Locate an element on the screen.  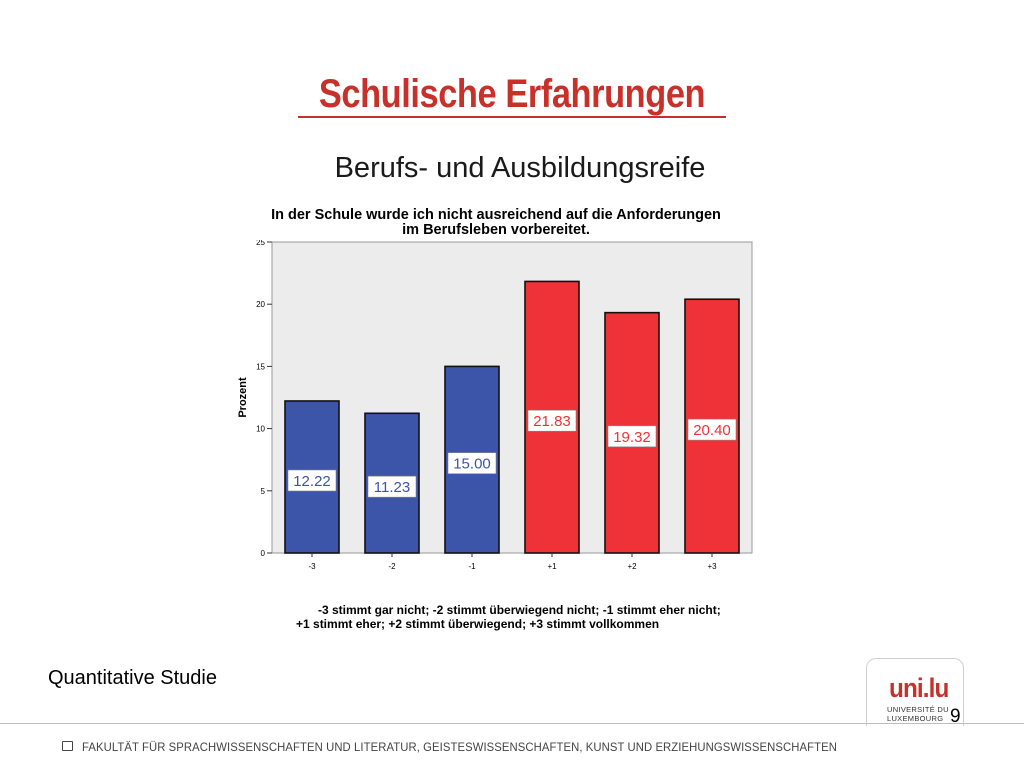
data-label: 12.22 is located at coordinates (312, 481).